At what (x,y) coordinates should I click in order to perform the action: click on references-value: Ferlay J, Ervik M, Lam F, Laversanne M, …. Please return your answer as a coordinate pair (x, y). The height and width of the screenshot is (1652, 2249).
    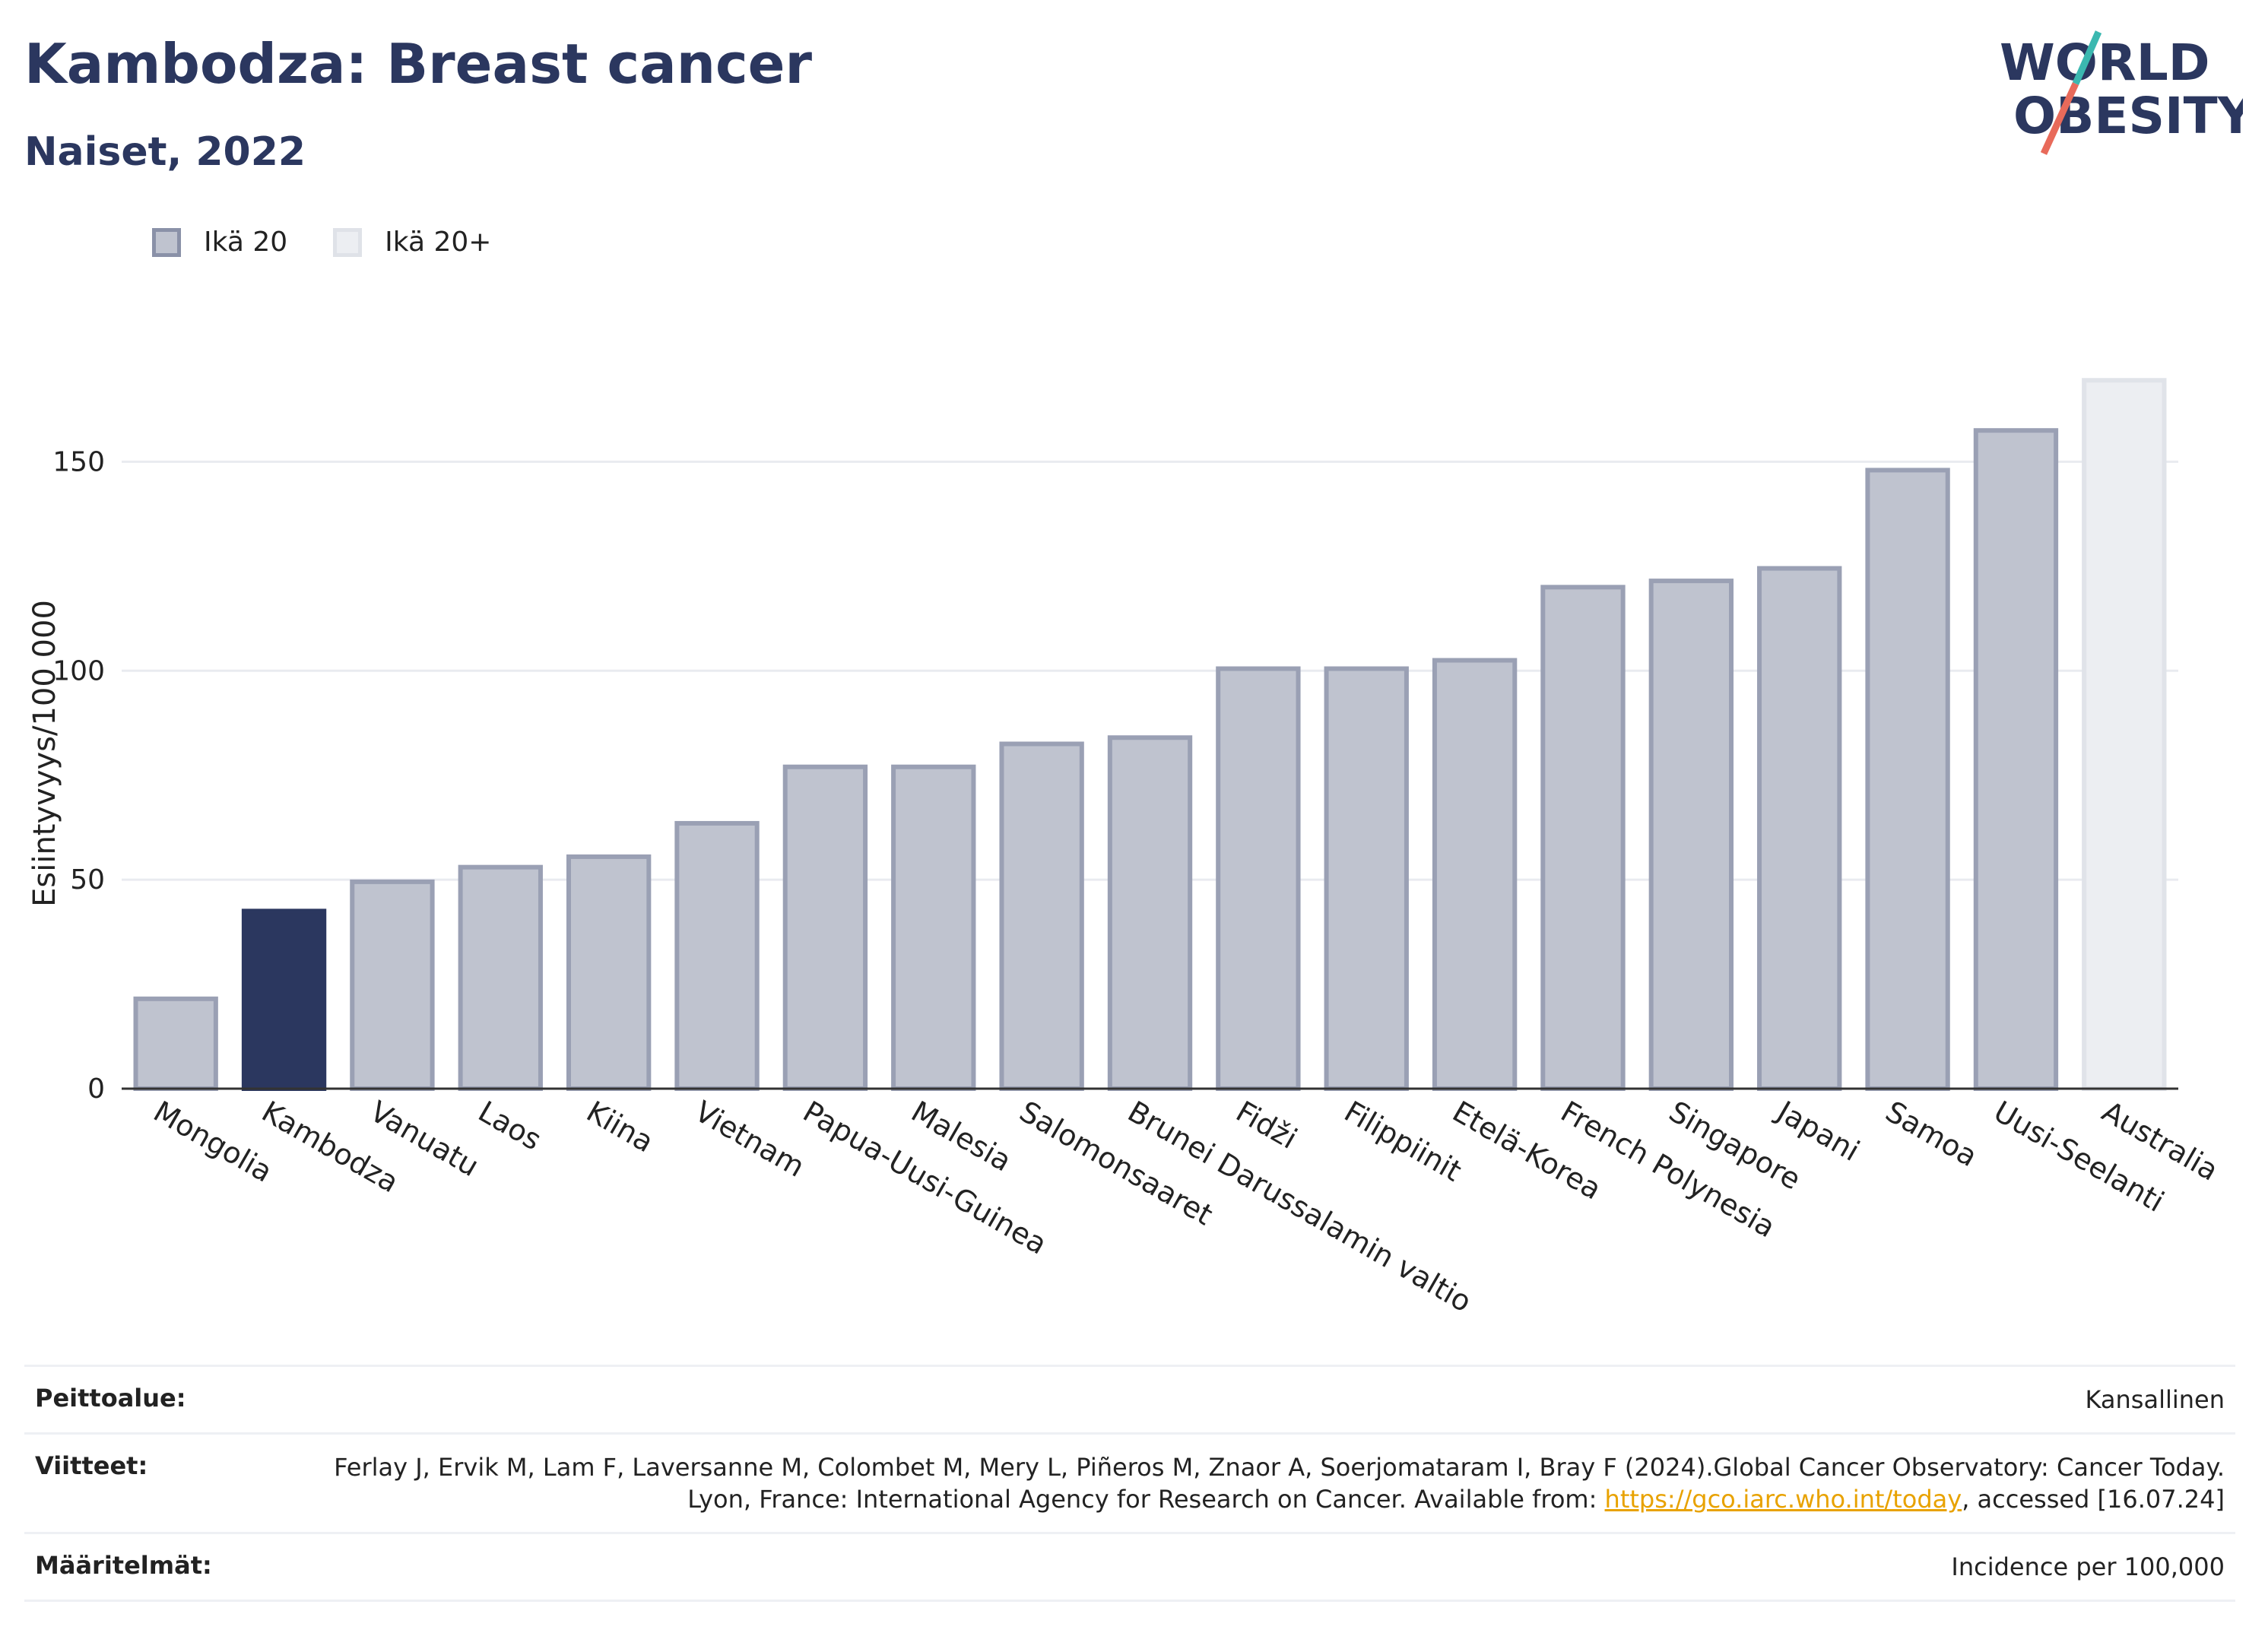
    Looking at the image, I should click on (1274, 1483).